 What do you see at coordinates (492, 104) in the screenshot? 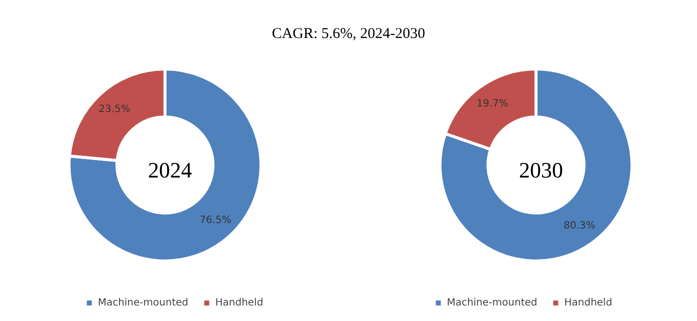
I see `data-label: 19.7%` at bounding box center [492, 104].